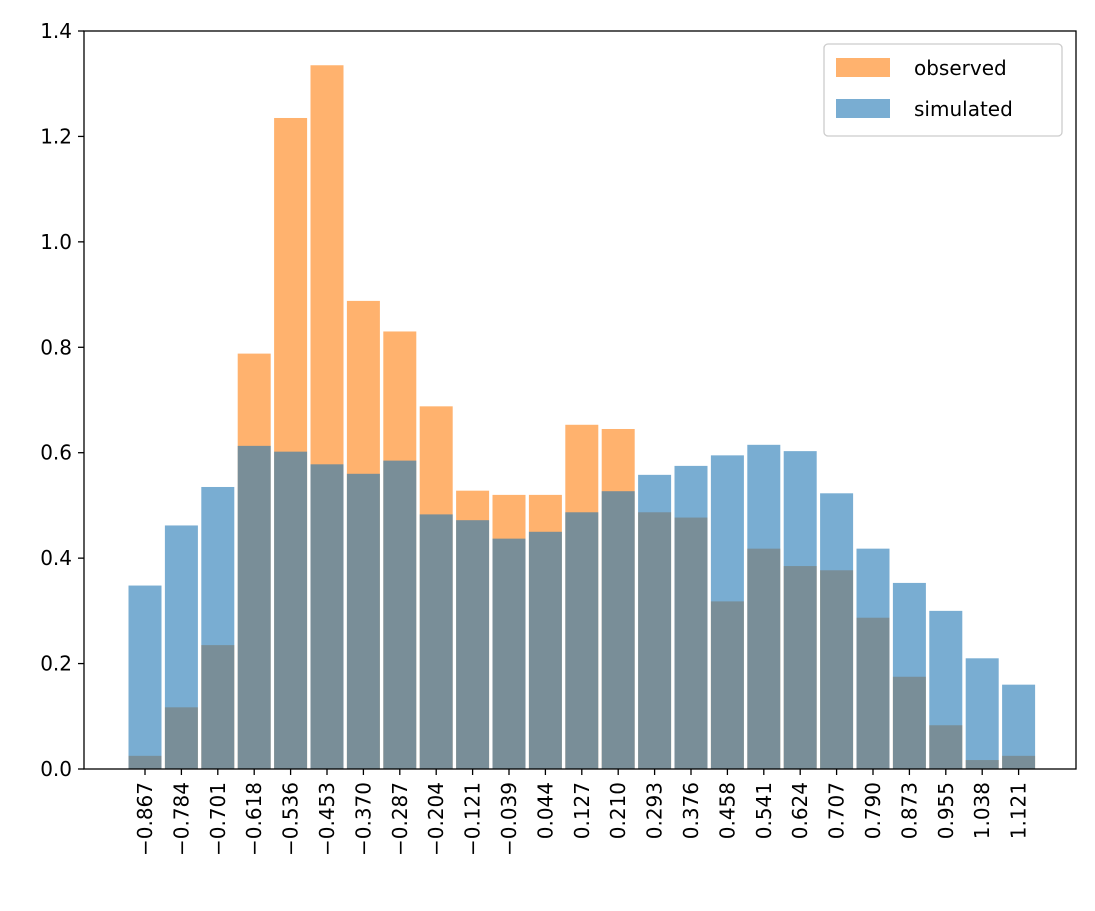 Image resolution: width=1095 pixels, height=911 pixels. Describe the element at coordinates (56, 664) in the screenshot. I see `y-tick-label: 0.2` at that location.